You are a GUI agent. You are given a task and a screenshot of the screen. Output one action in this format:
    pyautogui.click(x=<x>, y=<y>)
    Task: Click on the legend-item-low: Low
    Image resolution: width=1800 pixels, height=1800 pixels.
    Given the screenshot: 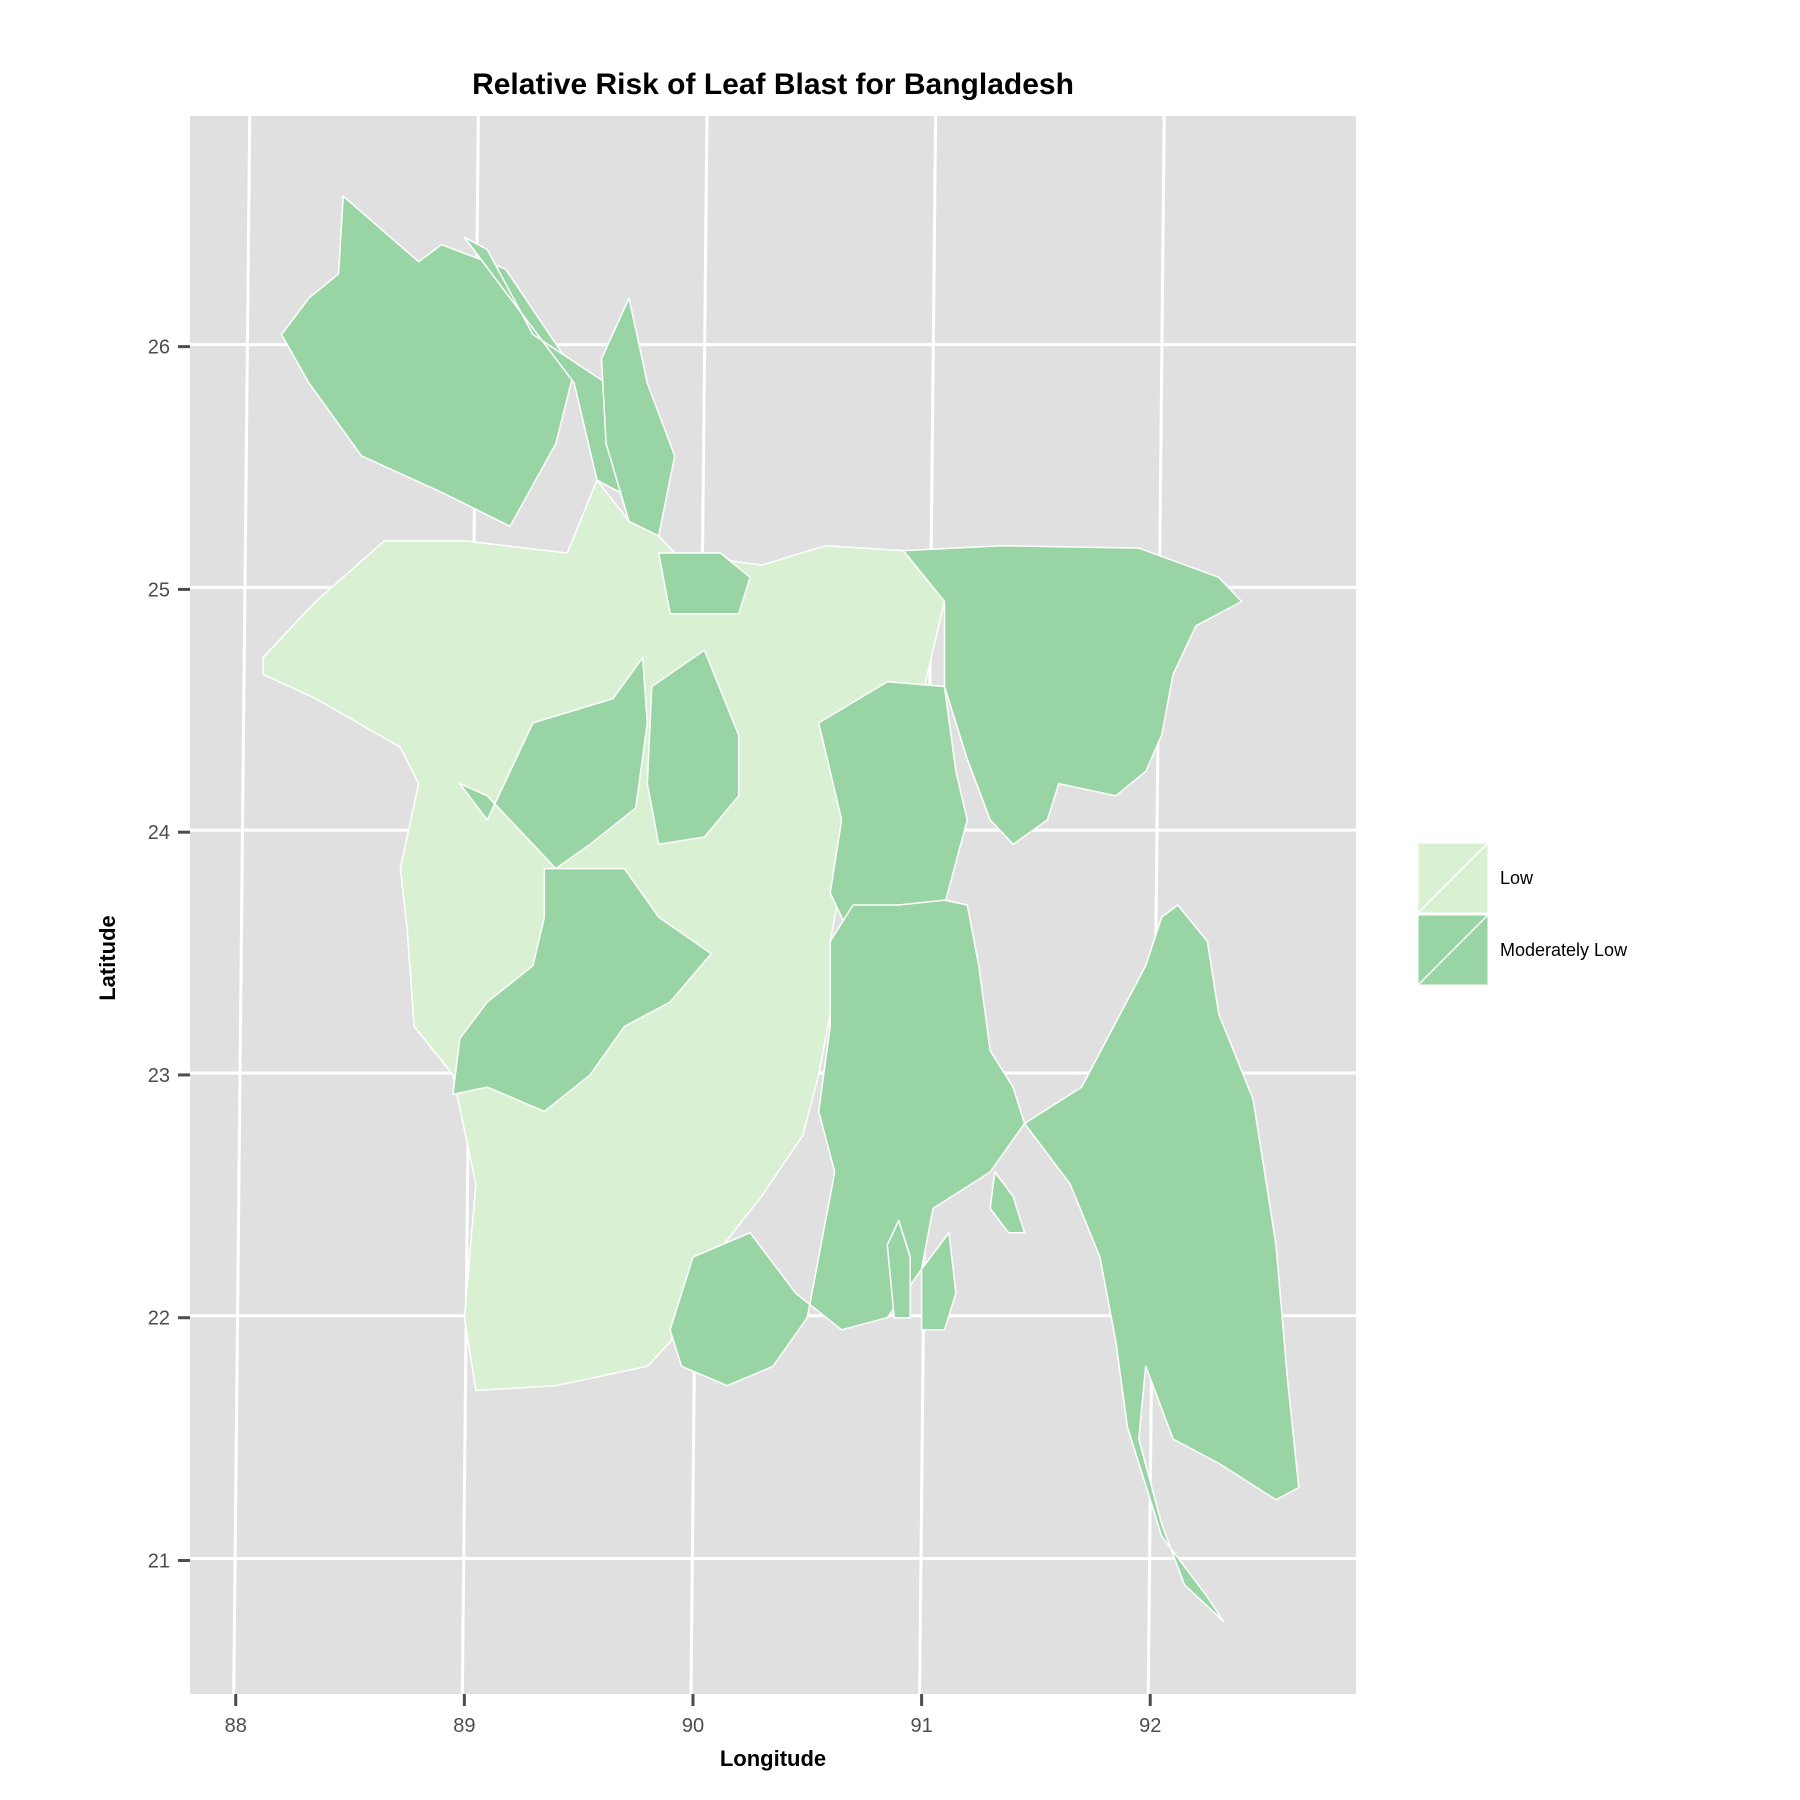 What is the action you would take?
    pyautogui.click(x=1522, y=878)
    